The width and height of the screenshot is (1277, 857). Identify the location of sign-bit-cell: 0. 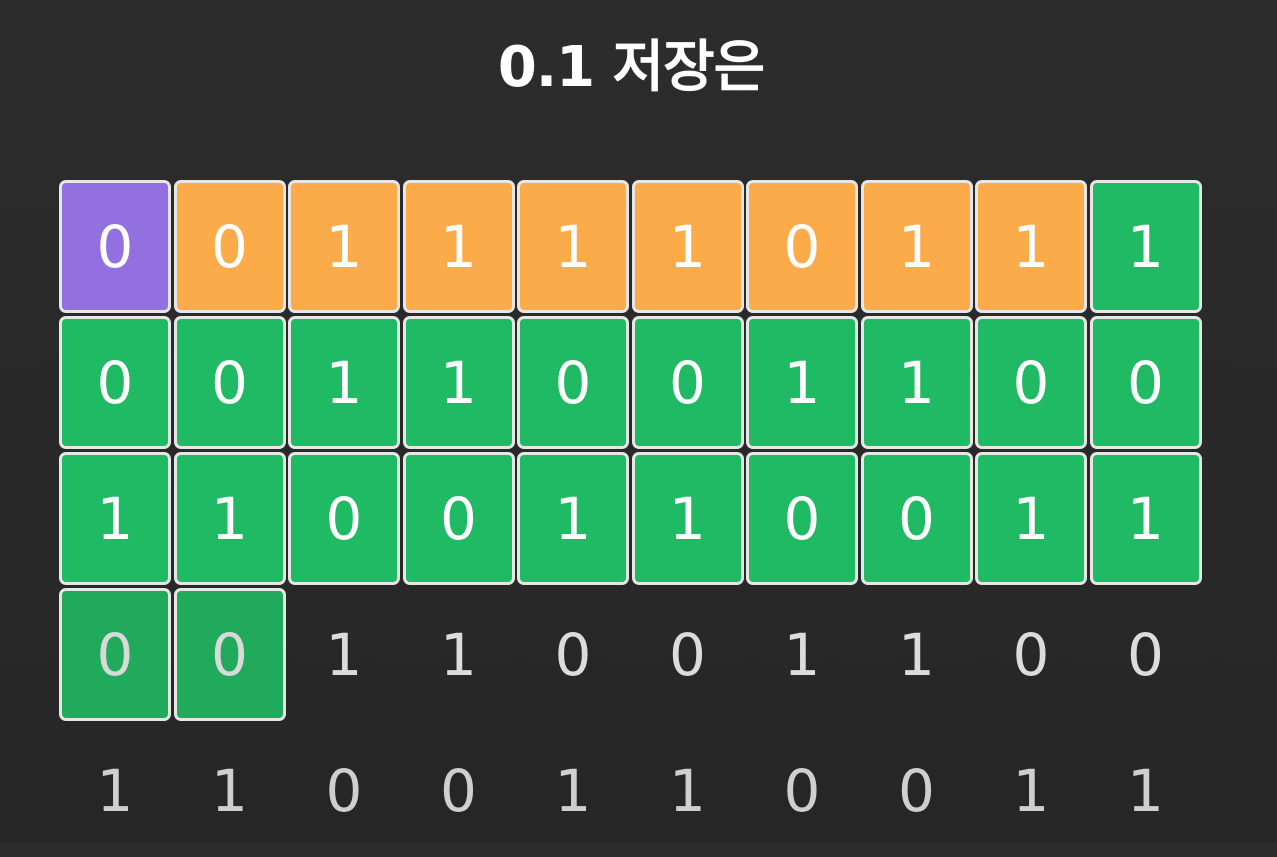
(115, 246).